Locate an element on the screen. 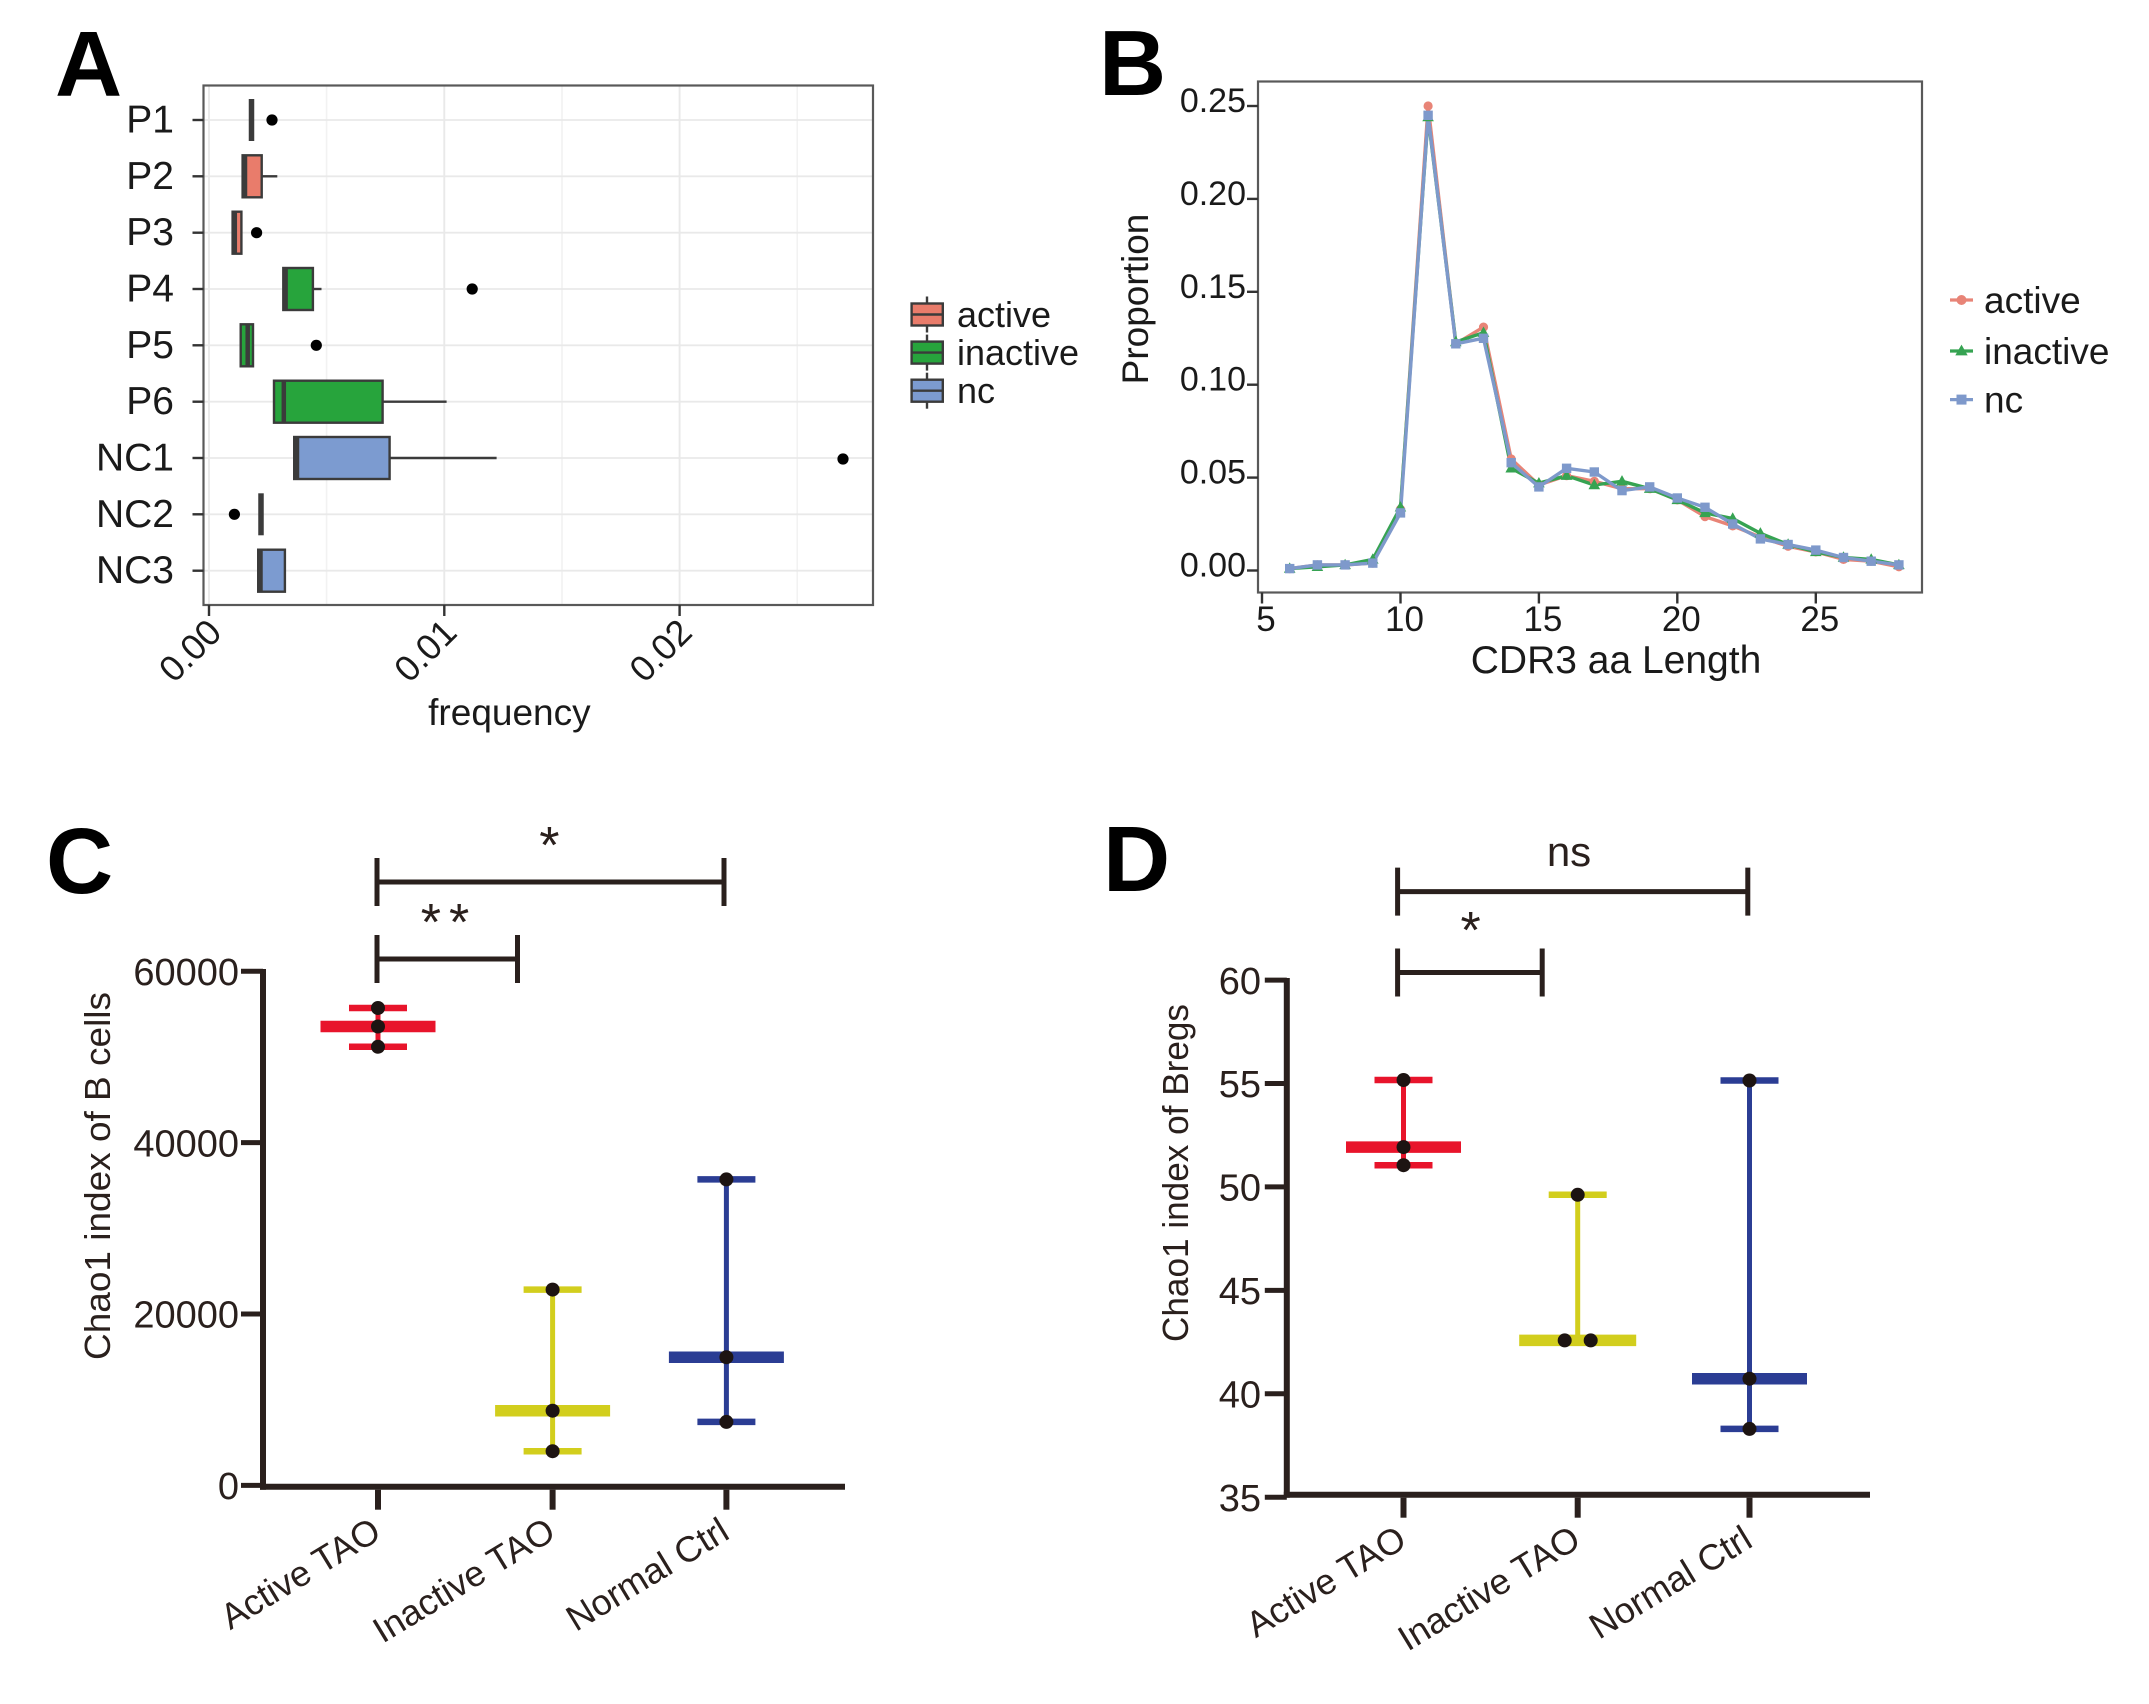 The width and height of the screenshot is (2149, 1704). svg-text: 0.20 is located at coordinates (1213, 194).